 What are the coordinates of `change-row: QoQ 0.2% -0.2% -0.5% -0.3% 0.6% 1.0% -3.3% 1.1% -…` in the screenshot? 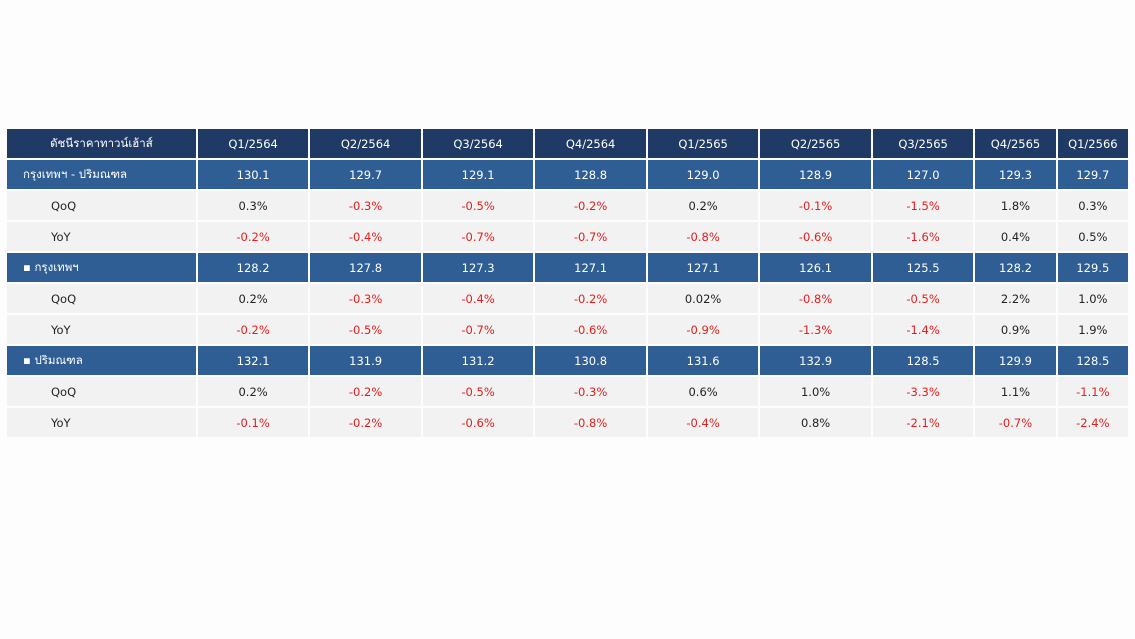 It's located at (567, 392).